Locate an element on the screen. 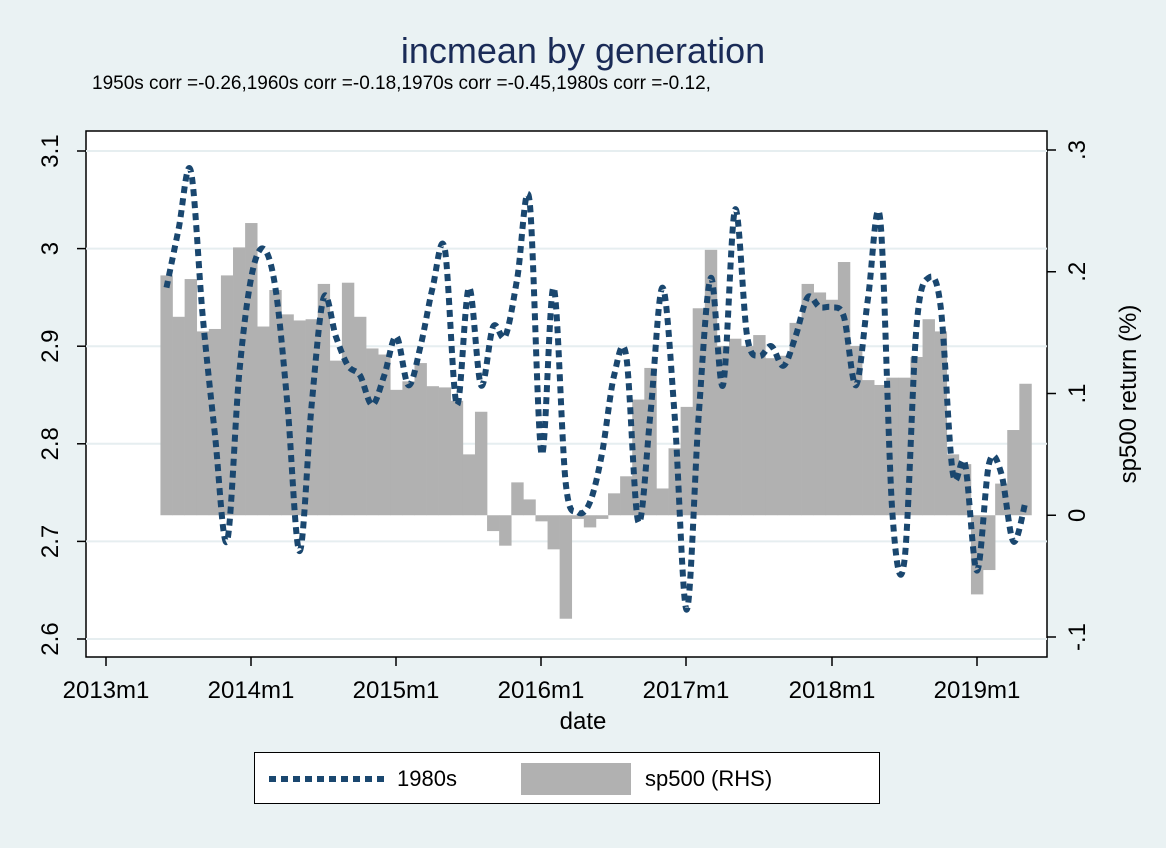 This screenshot has height=848, width=1166. sp500-bar-2014m7 is located at coordinates (324, 399).